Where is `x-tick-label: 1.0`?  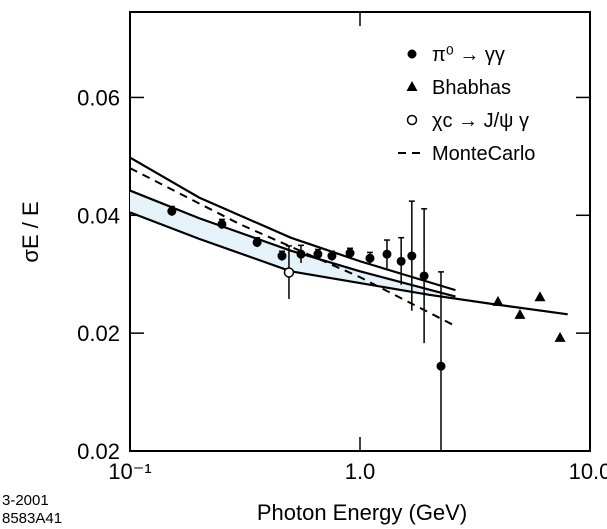
x-tick-label: 1.0 is located at coordinates (360, 471).